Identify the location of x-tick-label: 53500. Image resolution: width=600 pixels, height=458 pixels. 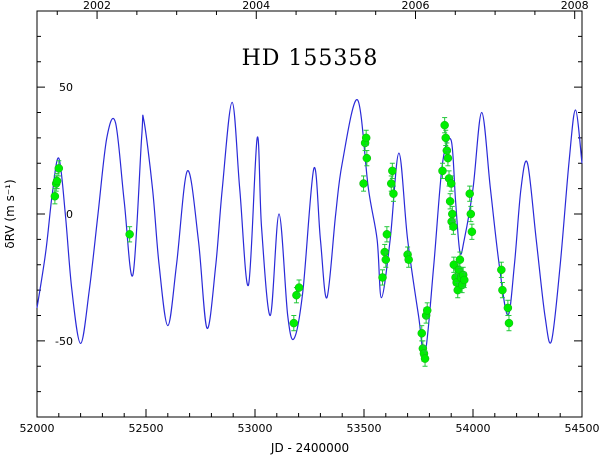
(364, 428).